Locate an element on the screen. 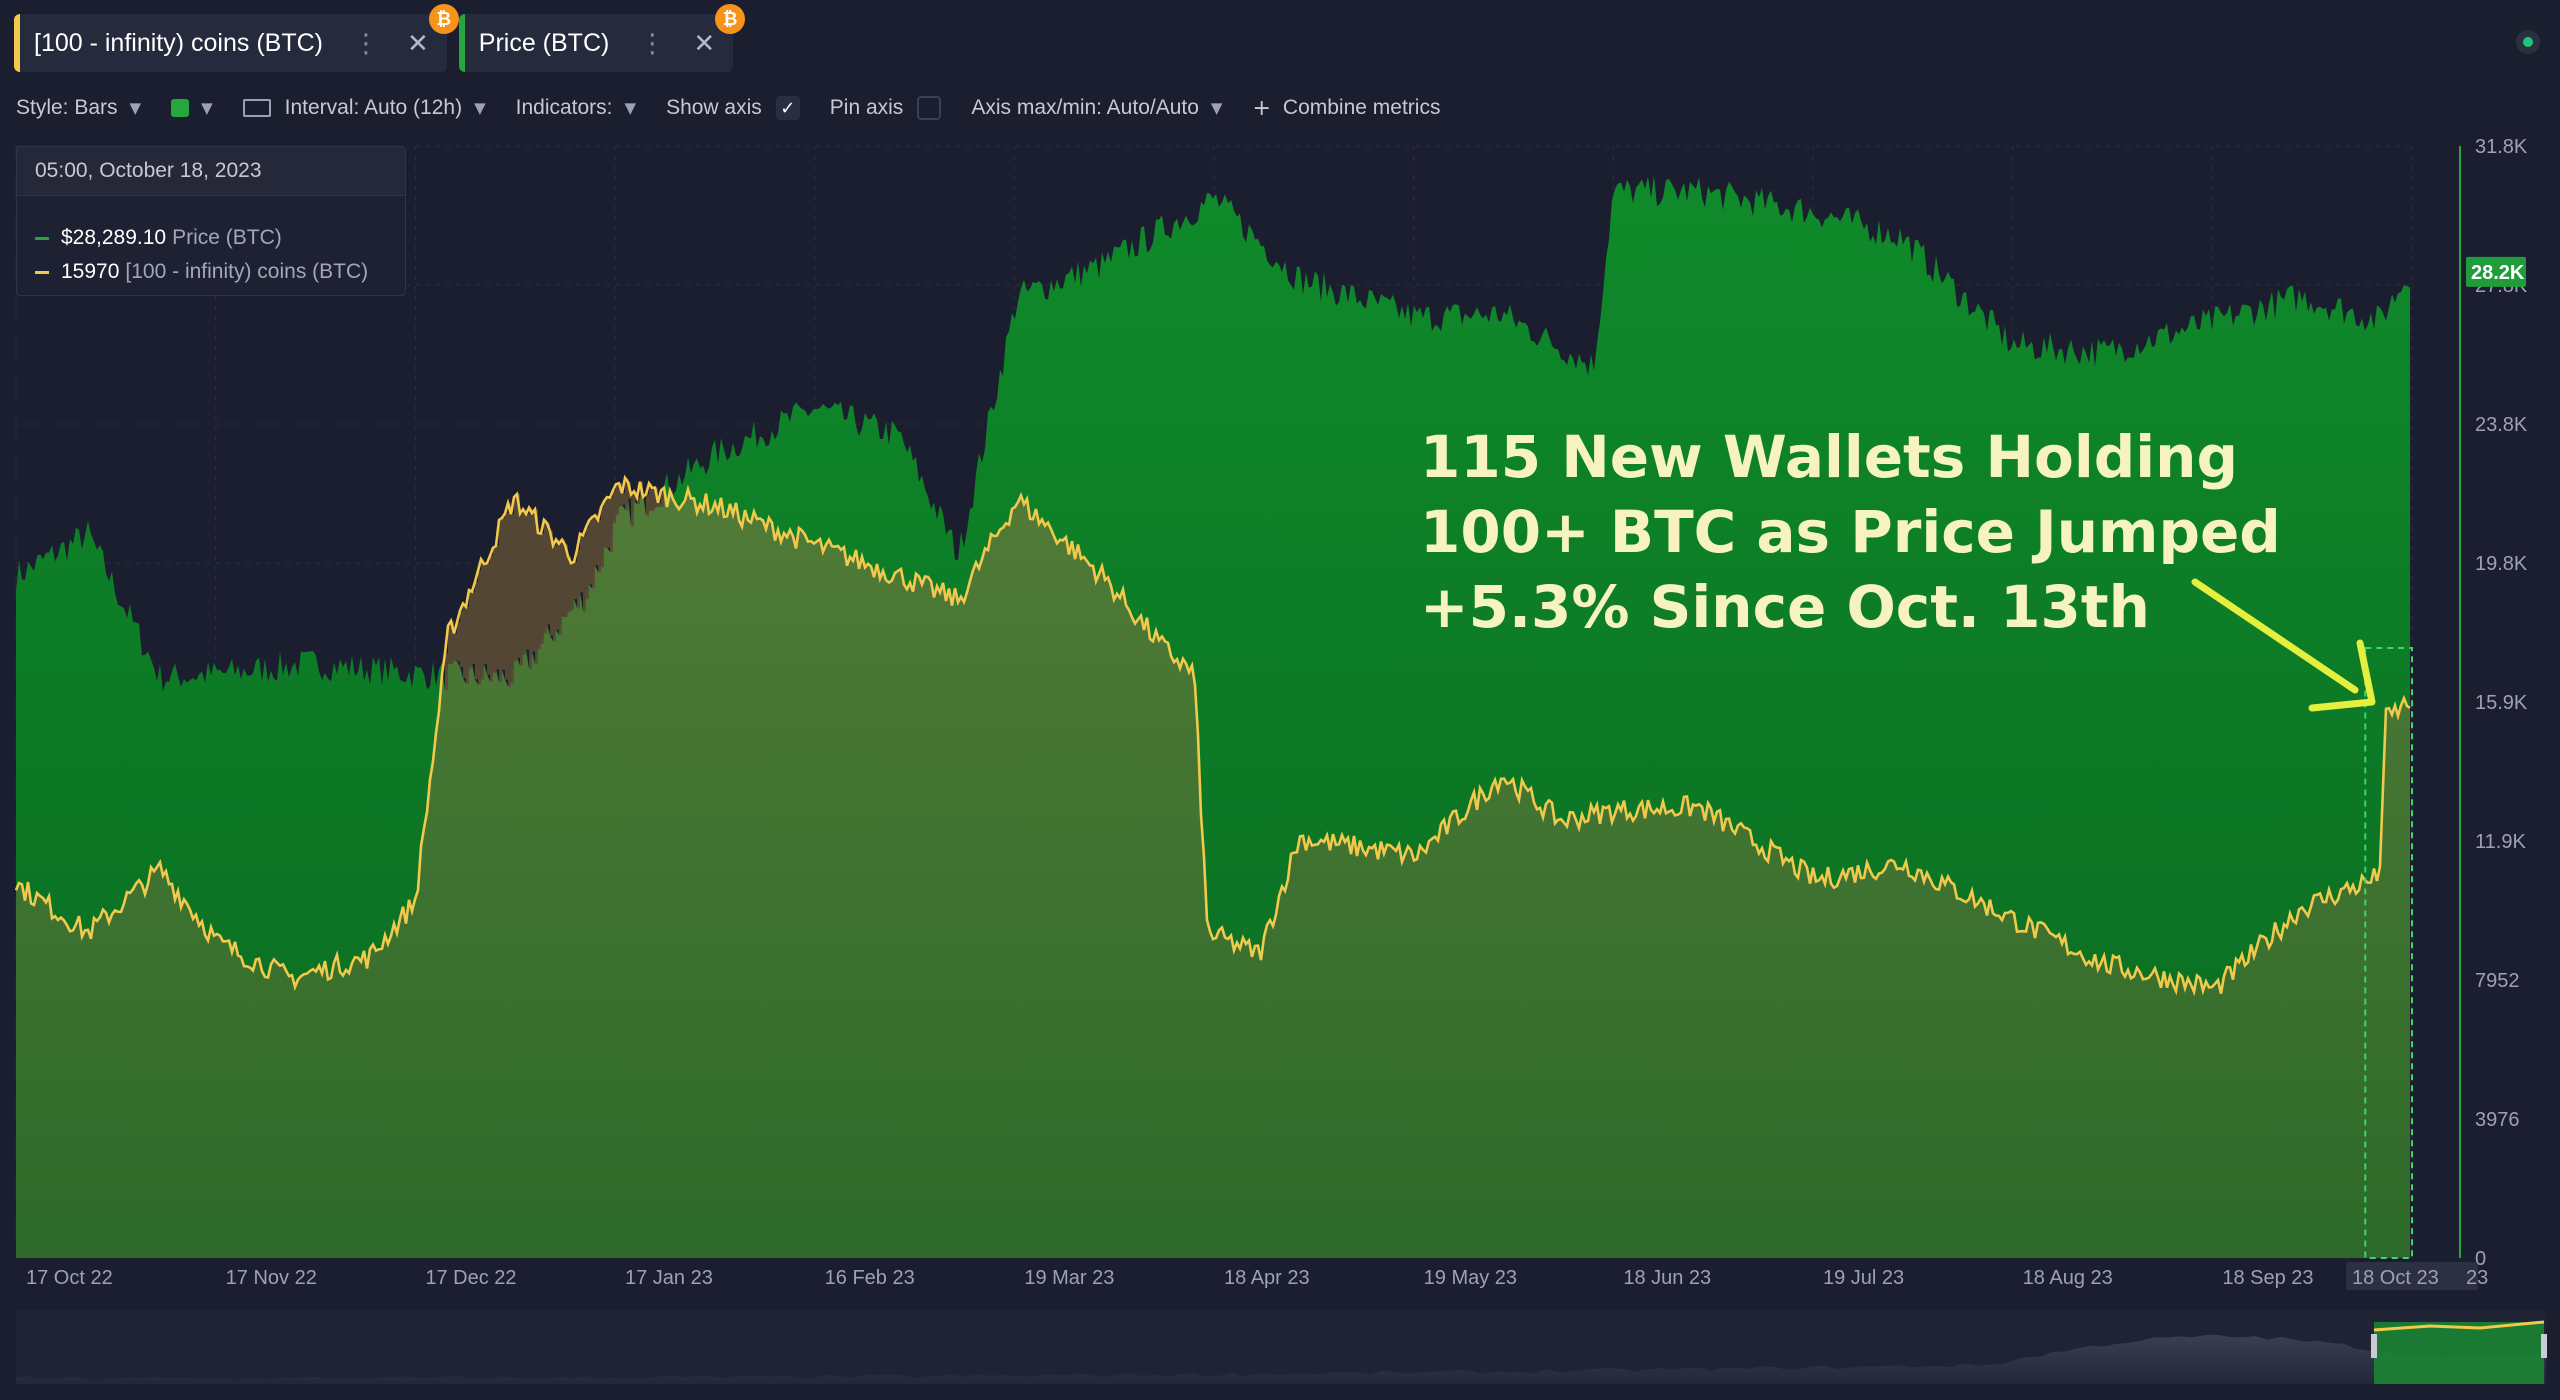 This screenshot has width=2560, height=1400. x-tick-label: 19 Mar 23 is located at coordinates (1069, 1278).